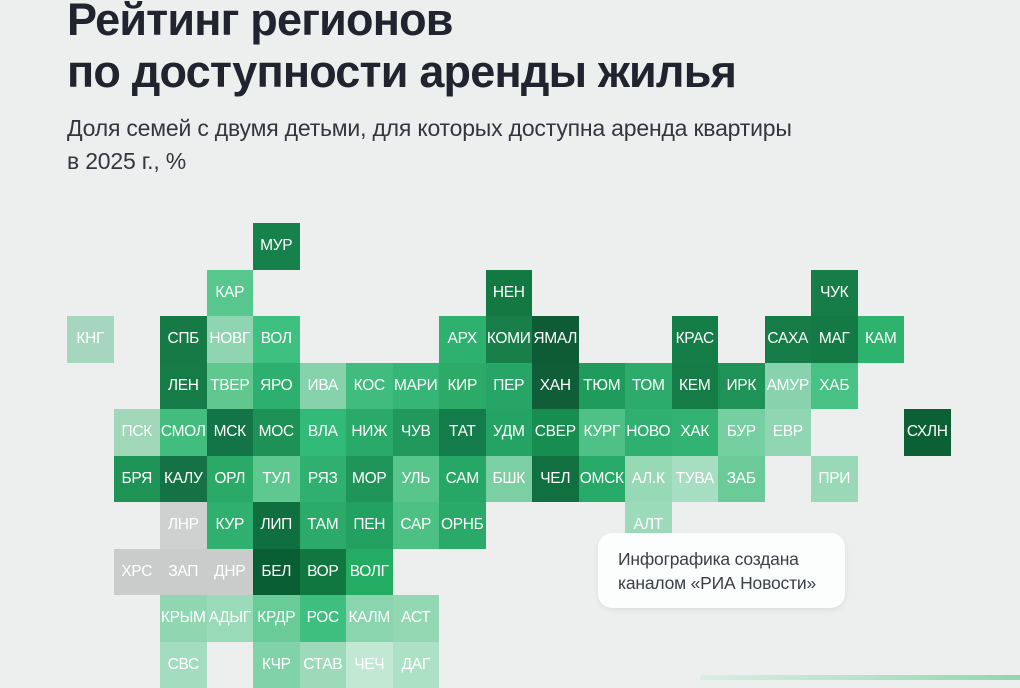  What do you see at coordinates (602, 479) in the screenshot?
I see `region-tile-label: ОМСК` at bounding box center [602, 479].